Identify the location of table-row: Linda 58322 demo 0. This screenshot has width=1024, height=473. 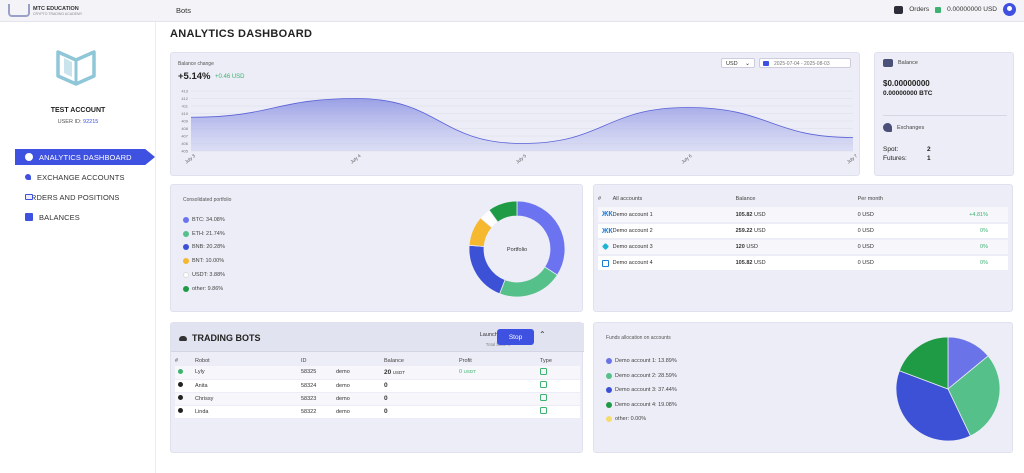
(377, 412).